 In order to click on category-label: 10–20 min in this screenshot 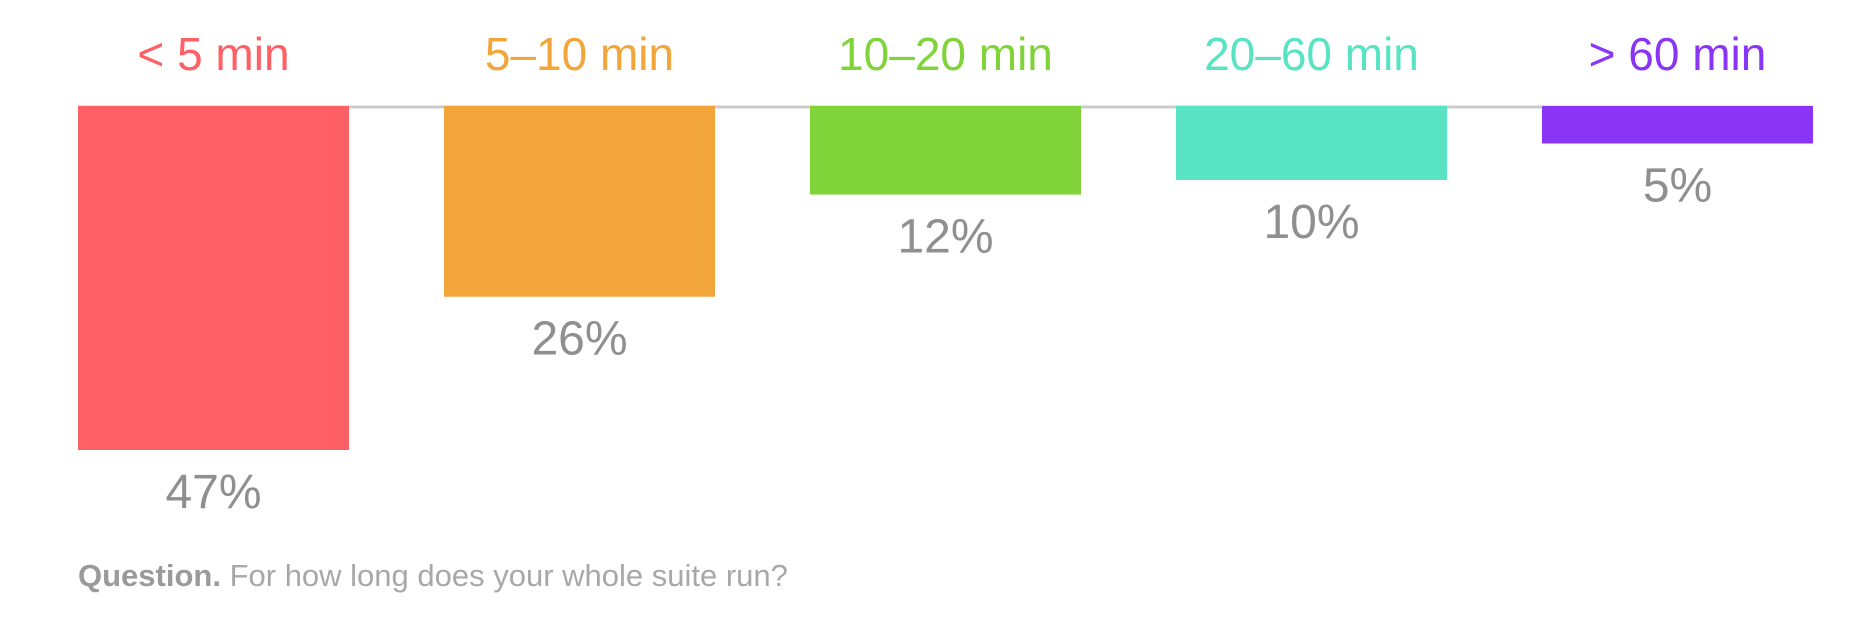, I will do `click(945, 54)`.